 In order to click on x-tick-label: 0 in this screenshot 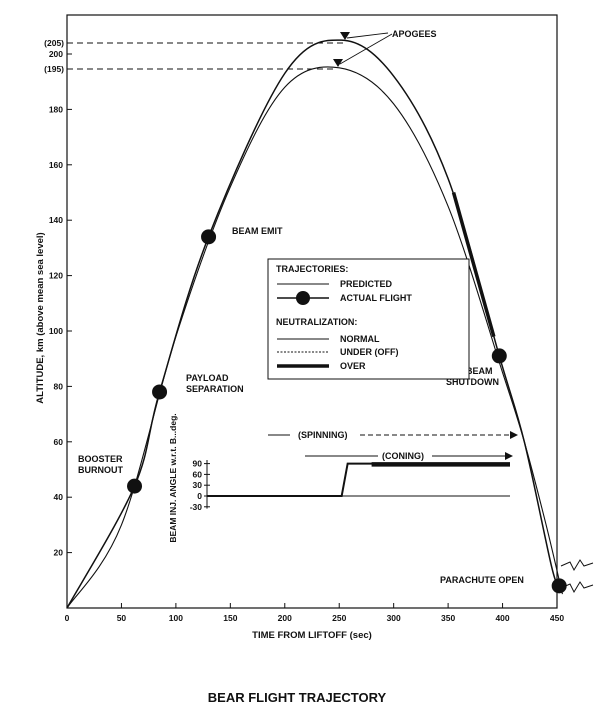, I will do `click(67, 618)`.